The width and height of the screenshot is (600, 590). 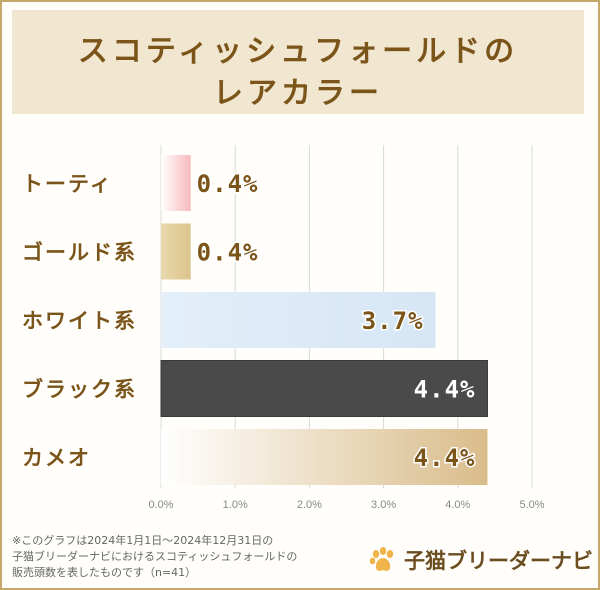 What do you see at coordinates (155, 556) in the screenshot?
I see `footnote-line2: 子猫ブリーダーナビにおけるスコティッシュフォールドの` at bounding box center [155, 556].